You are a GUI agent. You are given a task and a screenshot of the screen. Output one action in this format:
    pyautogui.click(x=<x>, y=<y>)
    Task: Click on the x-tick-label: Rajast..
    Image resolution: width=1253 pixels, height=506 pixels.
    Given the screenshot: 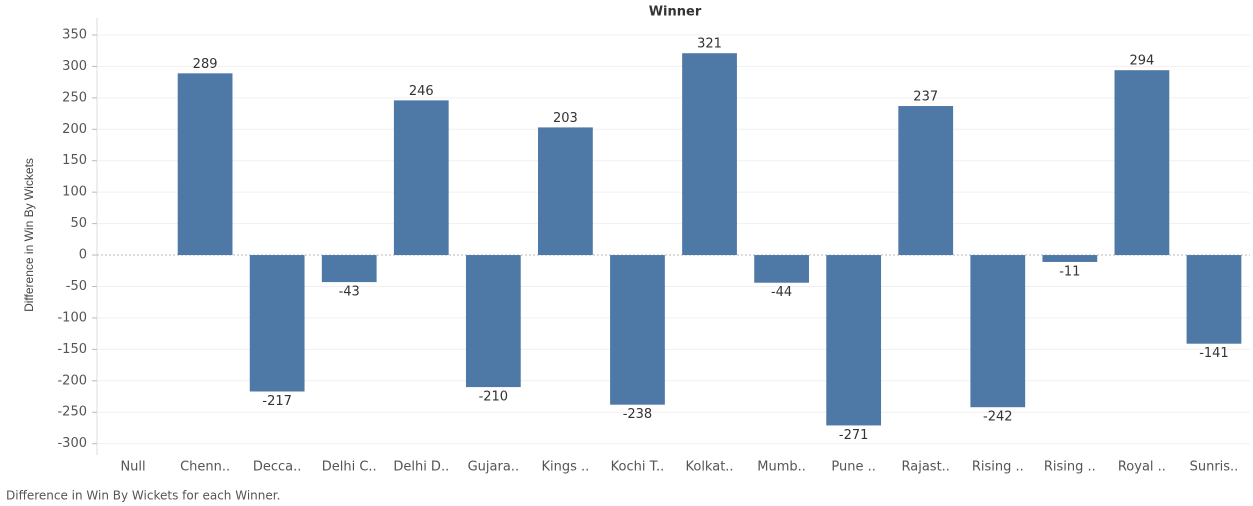 What is the action you would take?
    pyautogui.click(x=926, y=467)
    